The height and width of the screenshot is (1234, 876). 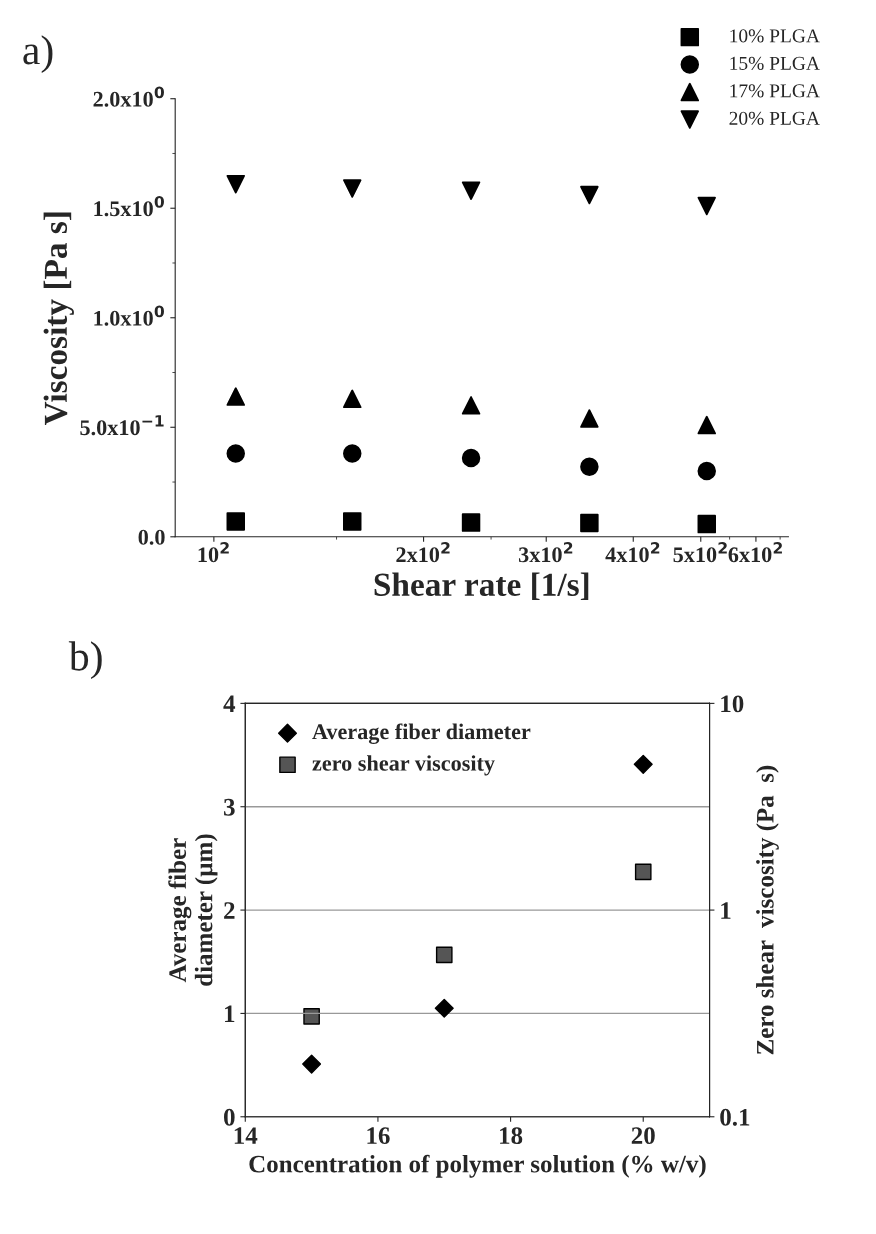 I want to click on y-tick-label: 0, so click(x=229, y=1117).